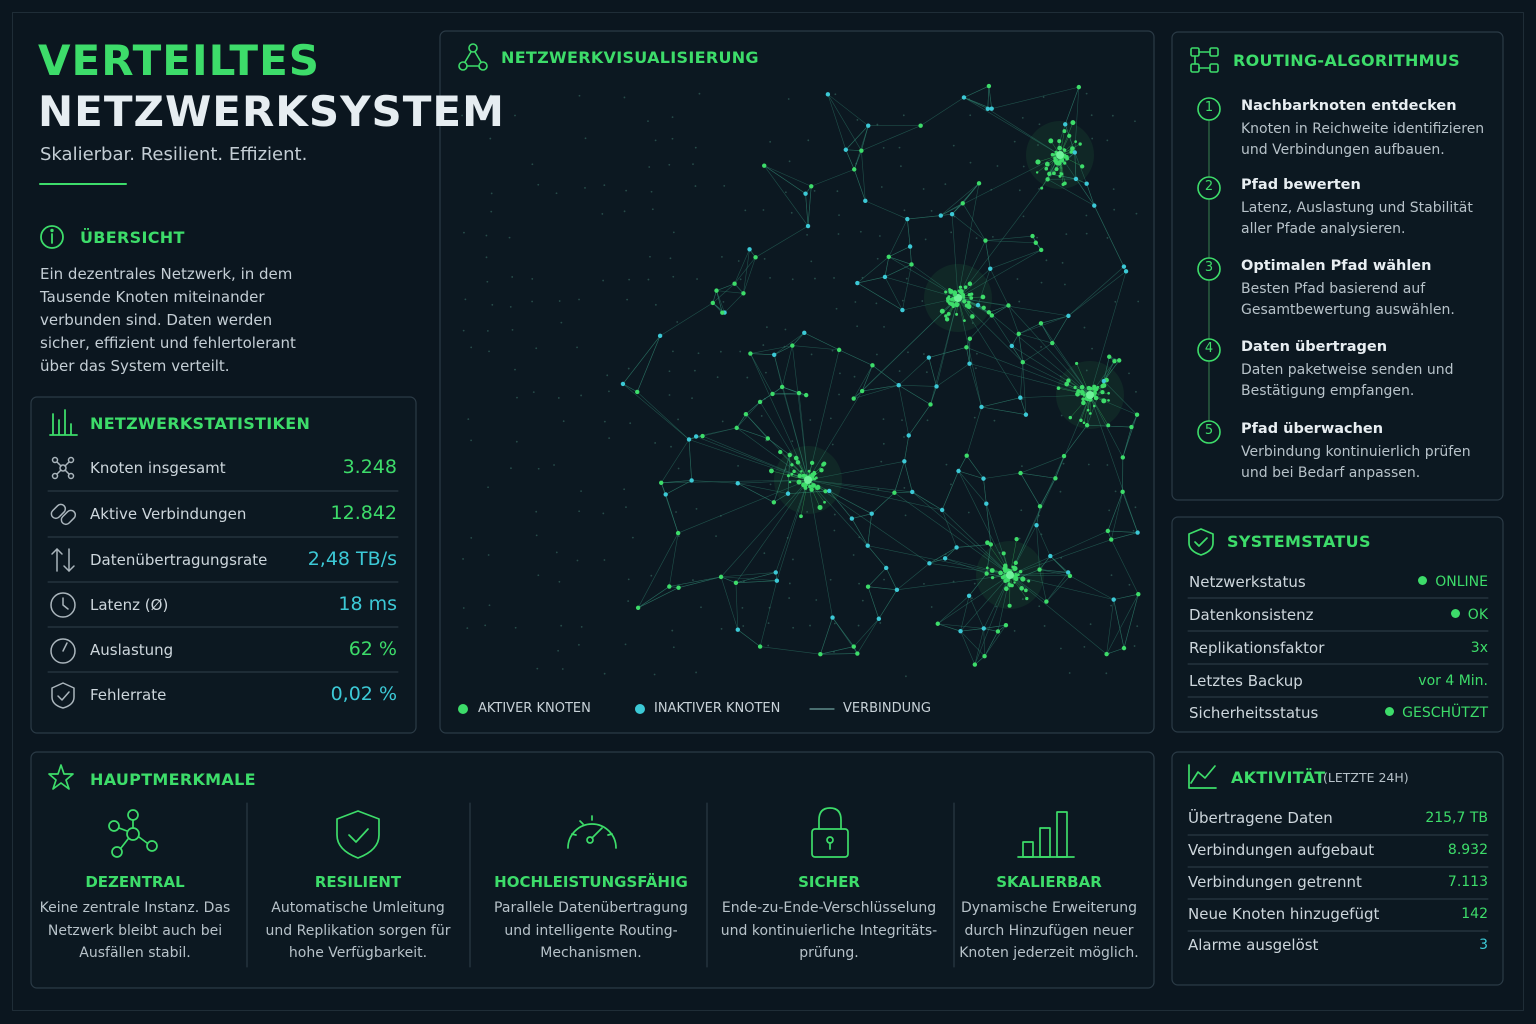 The height and width of the screenshot is (1024, 1536). What do you see at coordinates (372, 649) in the screenshot?
I see `stat-value: 62 %` at bounding box center [372, 649].